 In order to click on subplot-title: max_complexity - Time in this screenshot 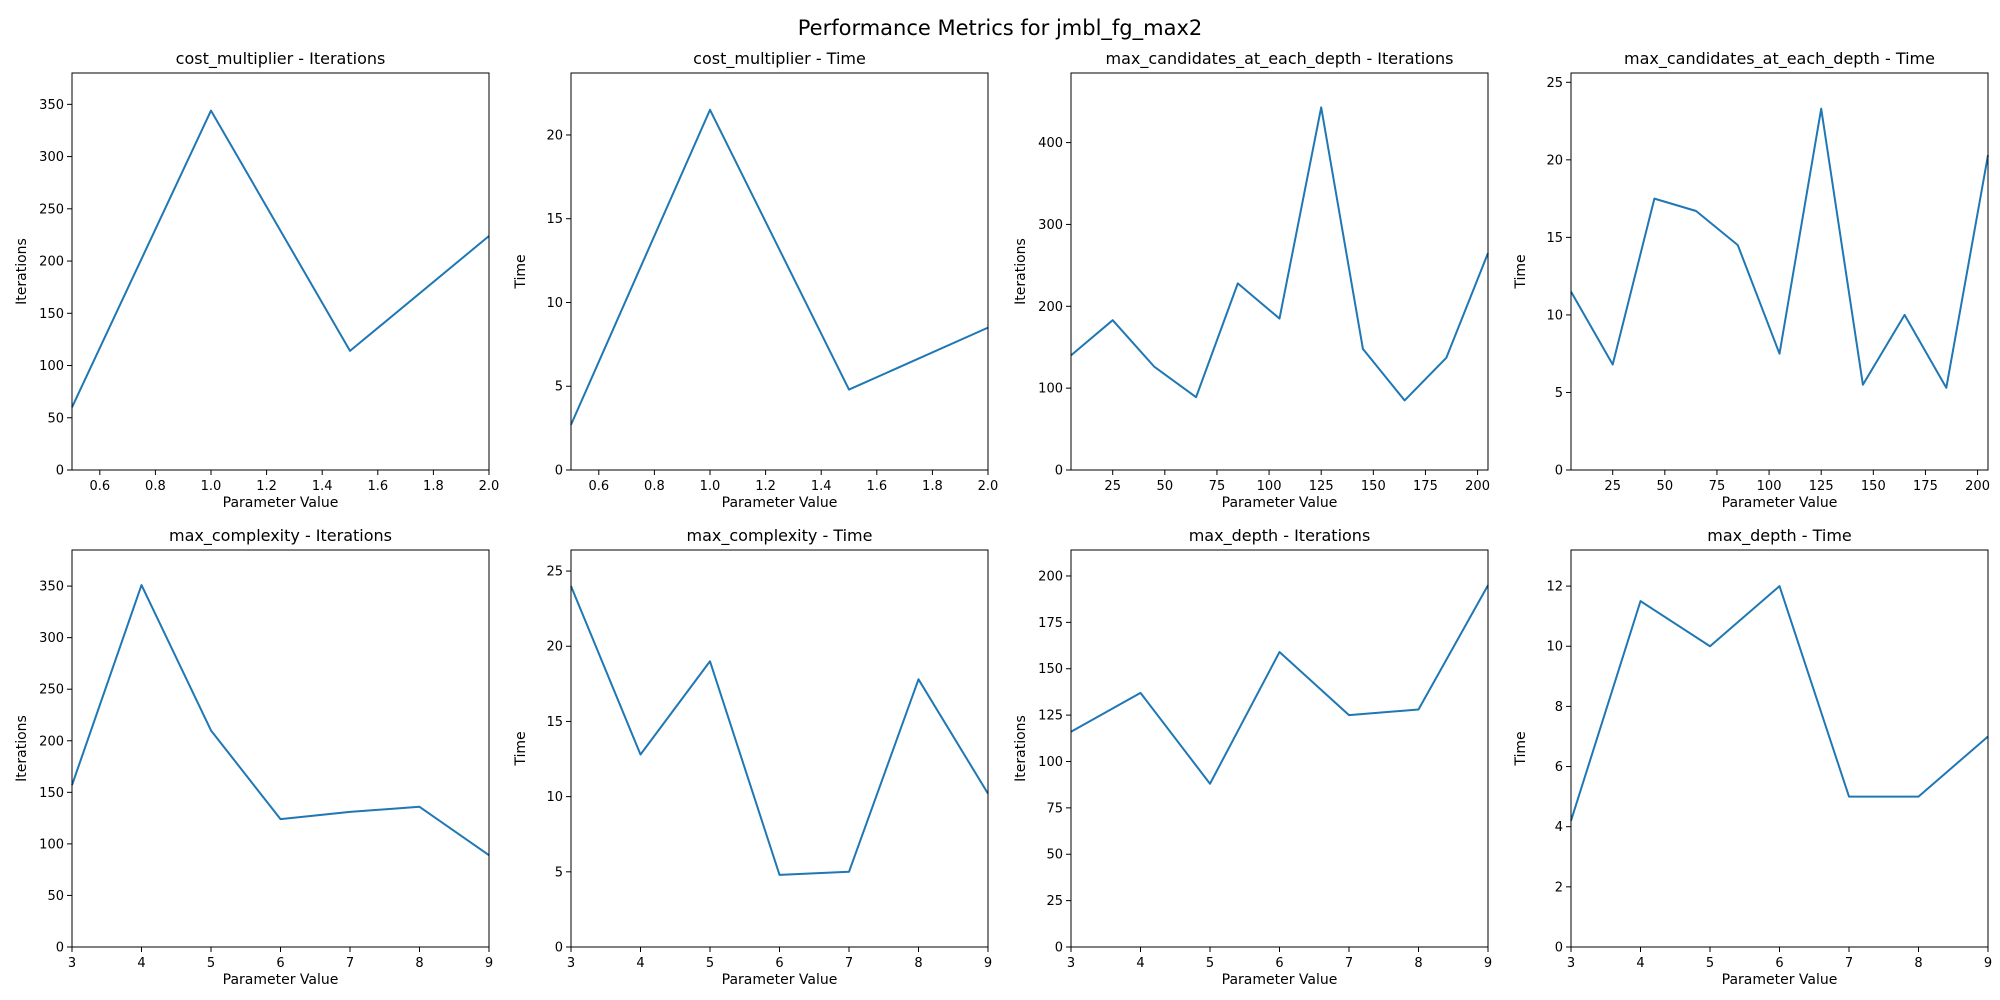, I will do `click(780, 536)`.